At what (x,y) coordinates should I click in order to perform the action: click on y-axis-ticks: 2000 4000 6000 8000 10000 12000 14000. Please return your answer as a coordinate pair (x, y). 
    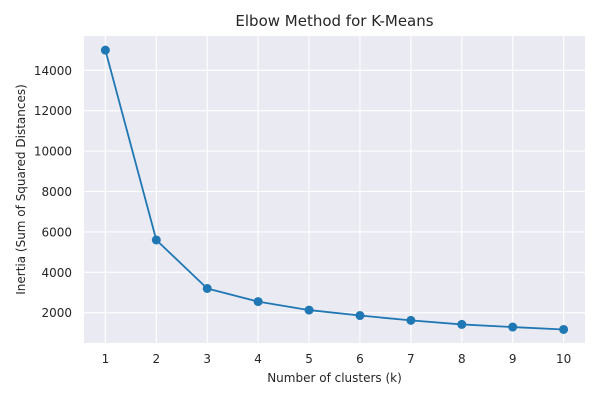
    Looking at the image, I should click on (53, 192).